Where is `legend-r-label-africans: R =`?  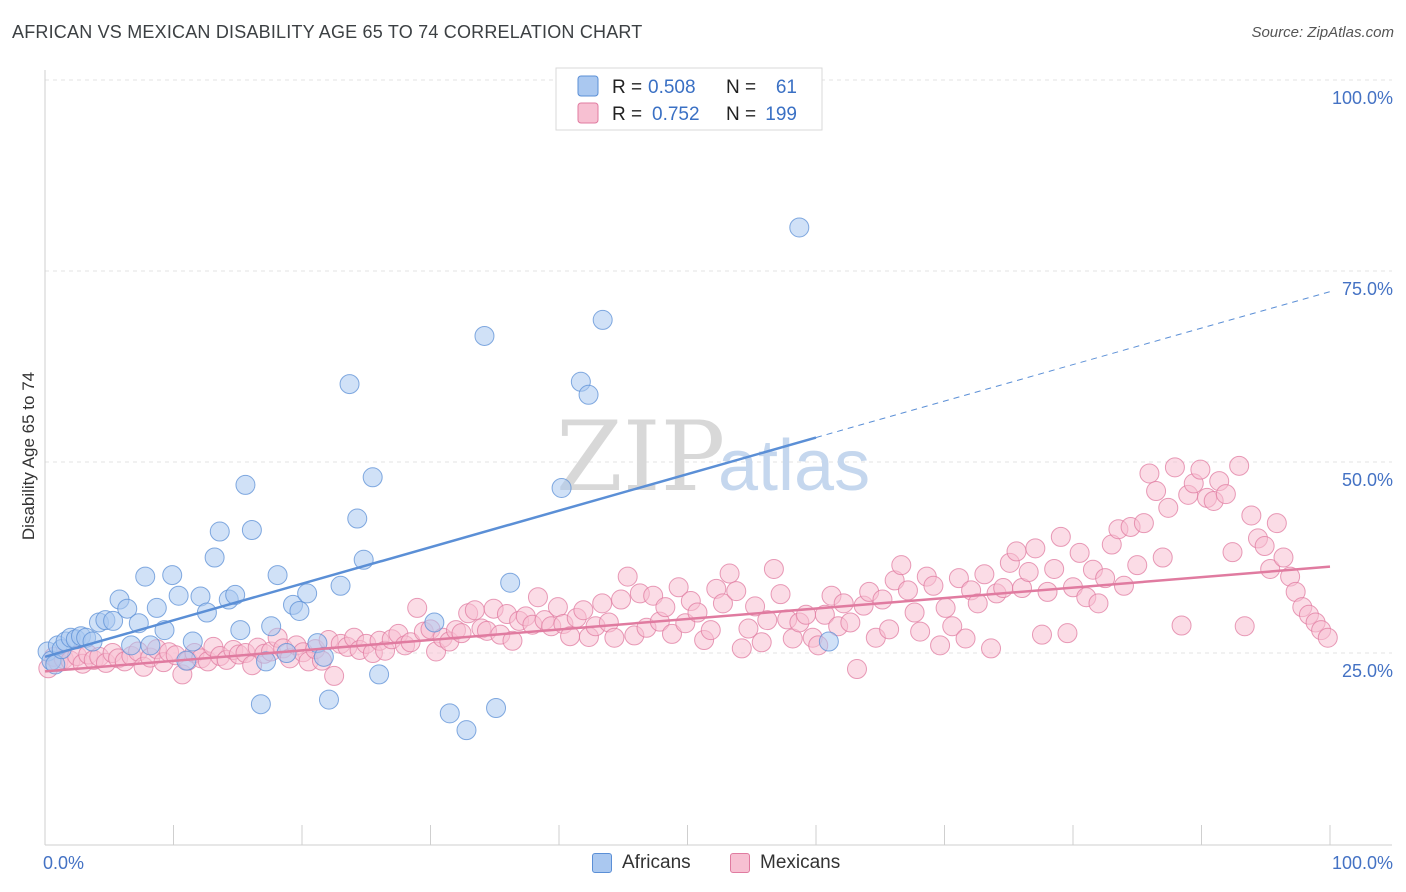
legend-r-label-africans: R = is located at coordinates (627, 87).